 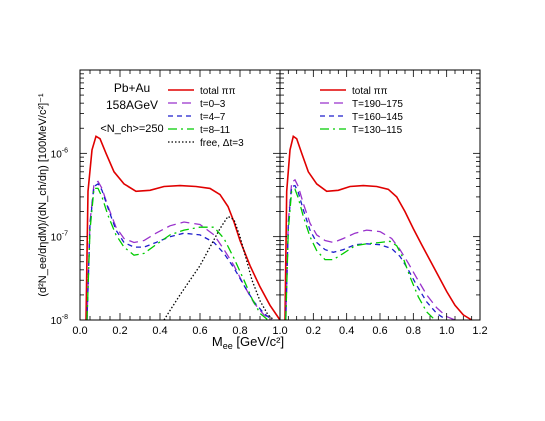 I want to click on right-x-tick-label: 0.8, so click(x=413, y=331).